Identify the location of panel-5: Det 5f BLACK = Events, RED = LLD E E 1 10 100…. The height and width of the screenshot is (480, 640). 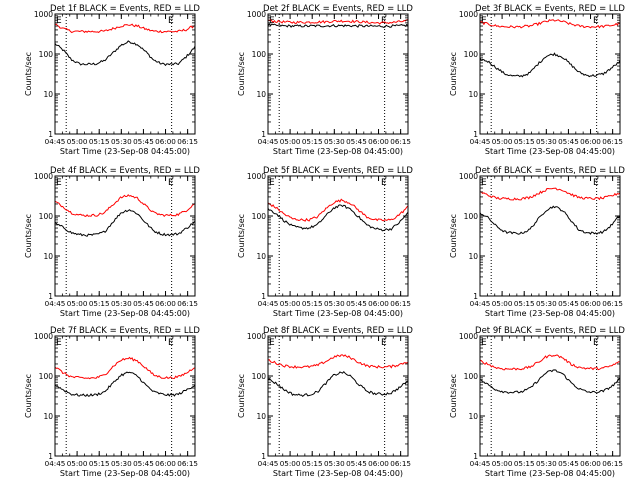
(325, 242).